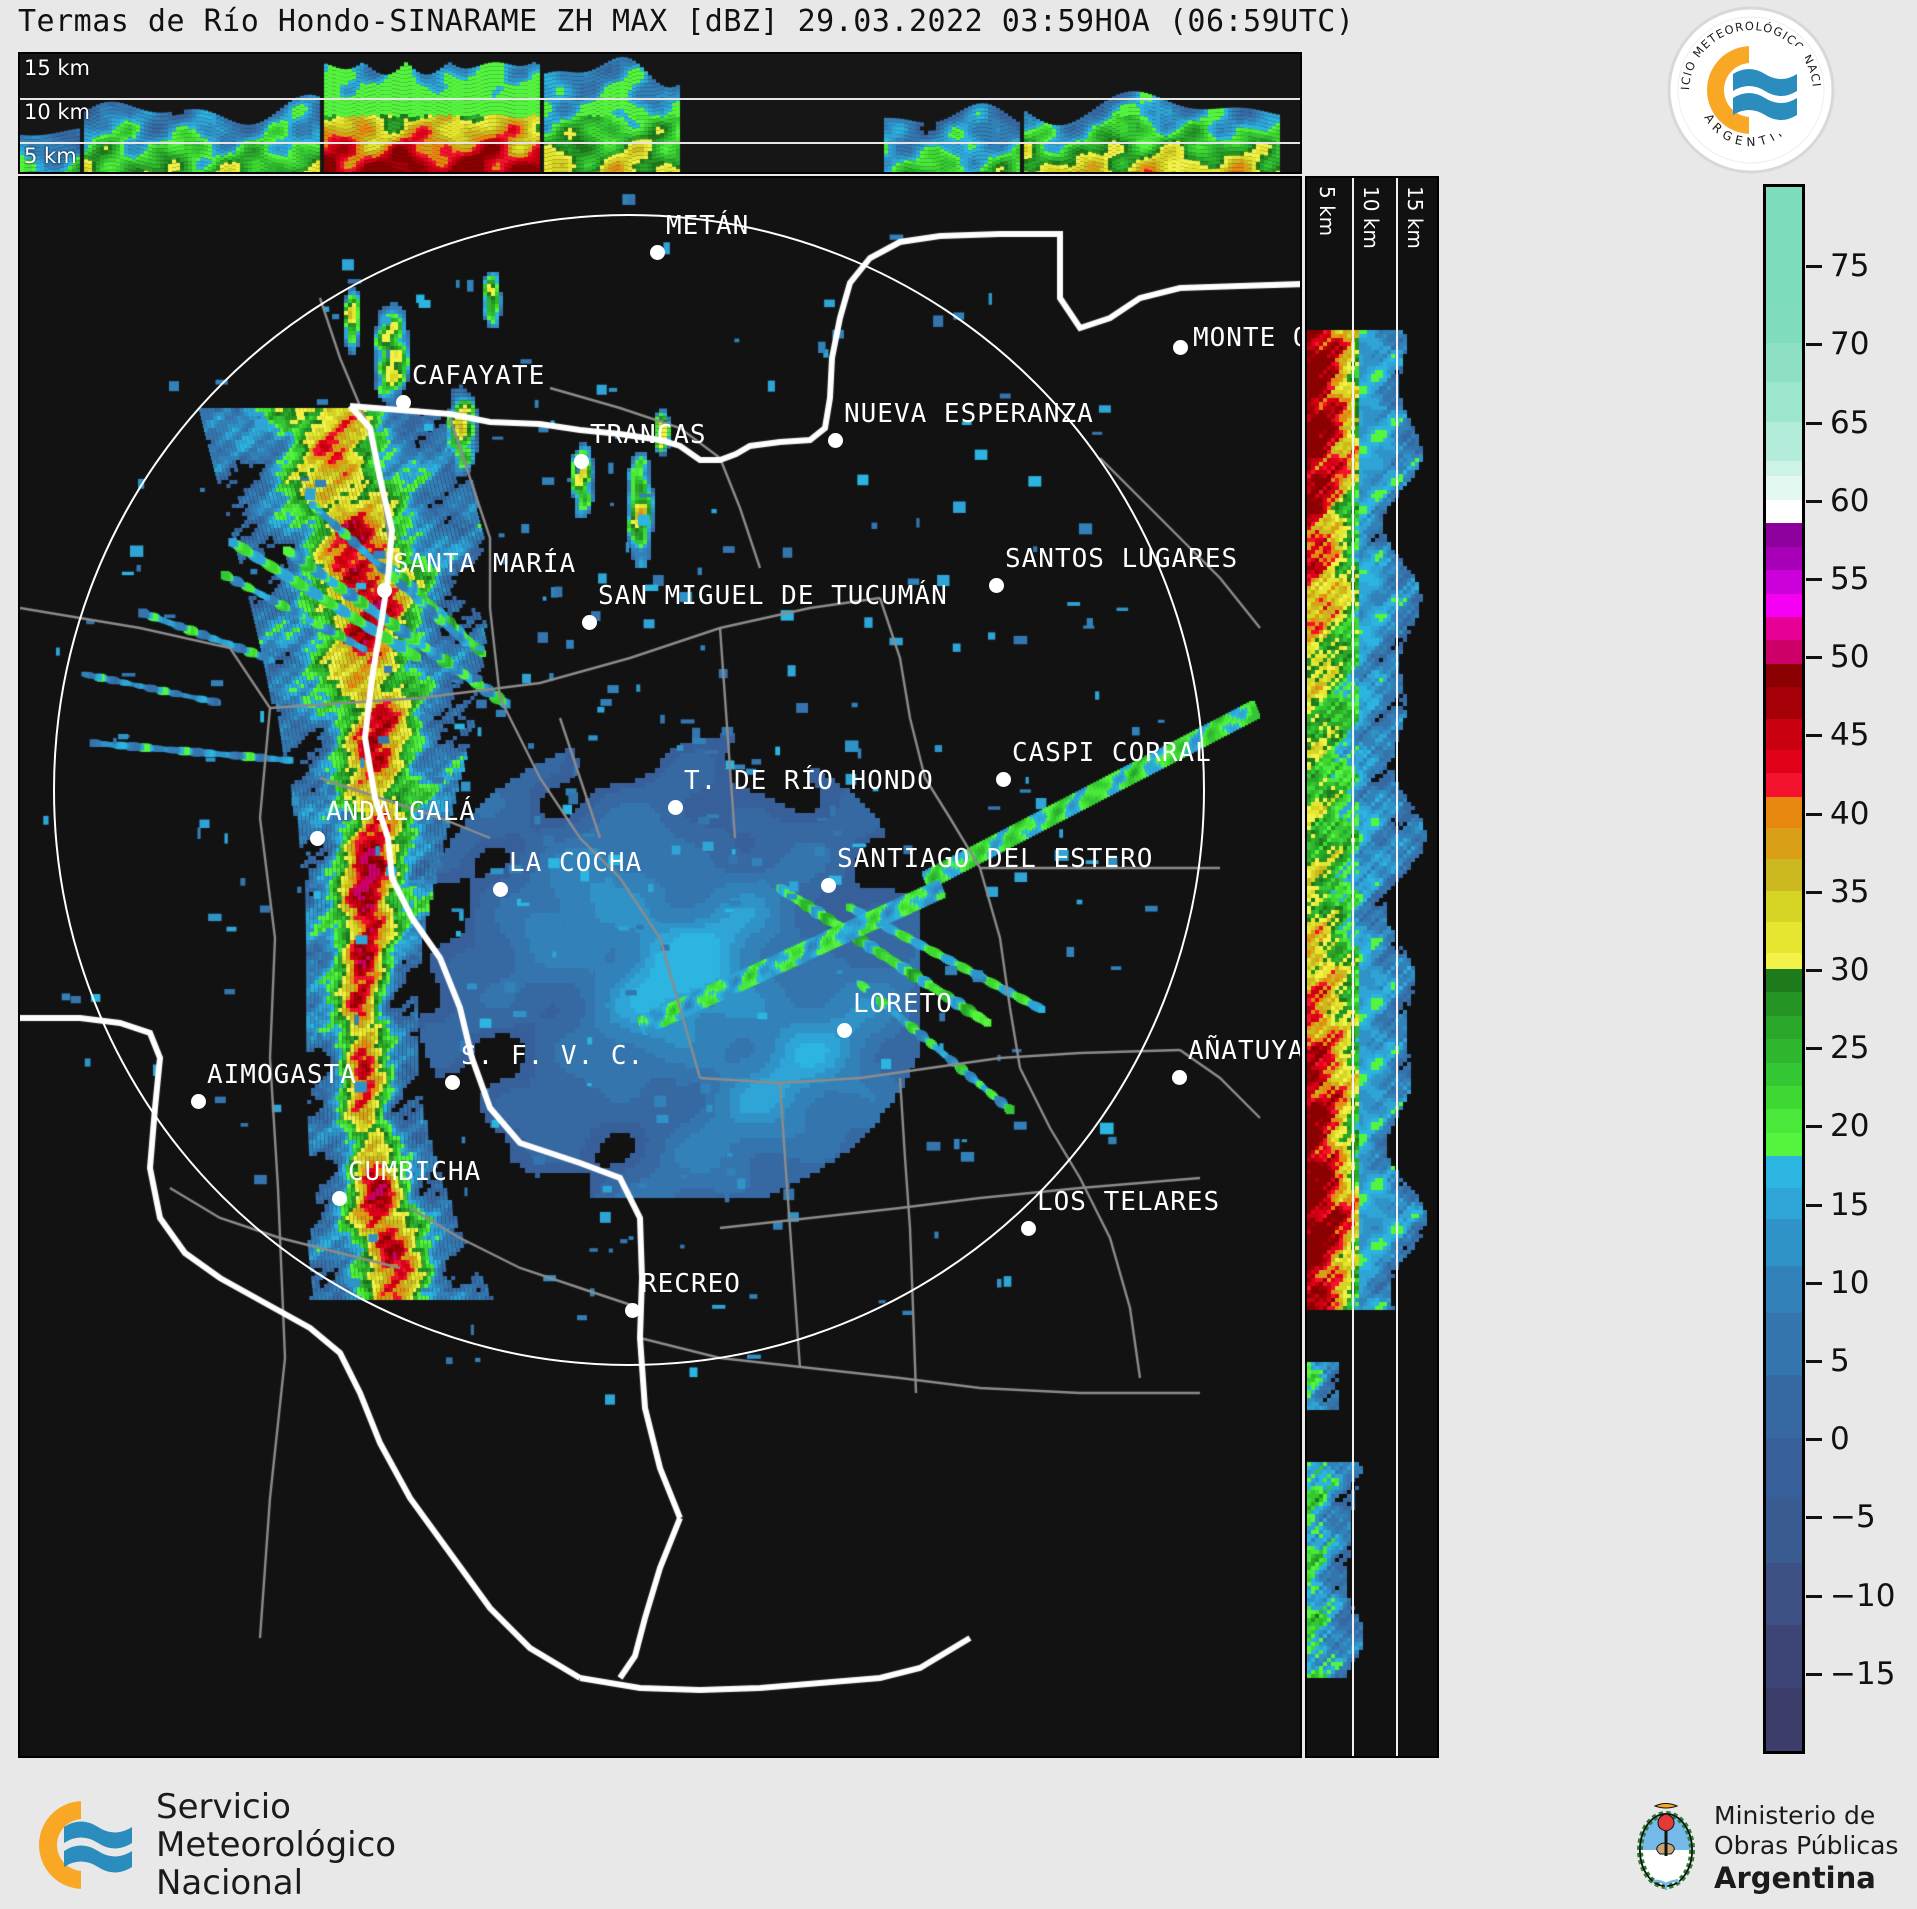 This screenshot has height=1909, width=1917. What do you see at coordinates (660, 99) in the screenshot?
I see `height-gridline-10km` at bounding box center [660, 99].